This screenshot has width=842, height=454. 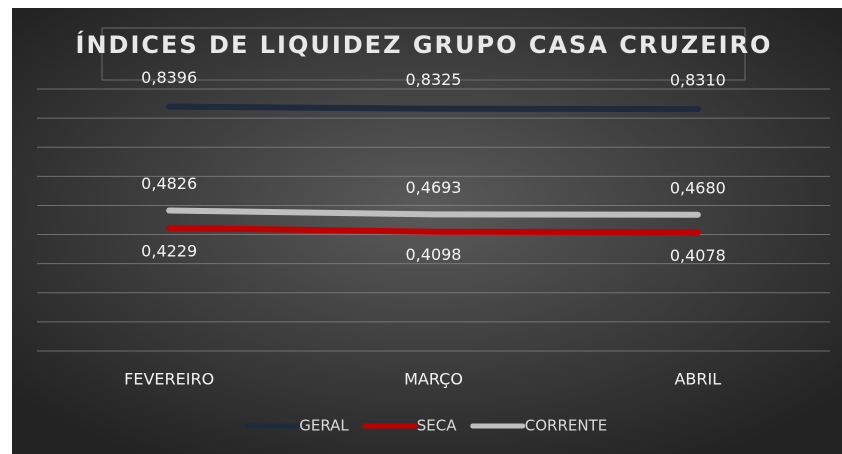 I want to click on data-label: 0,4680, so click(x=698, y=187).